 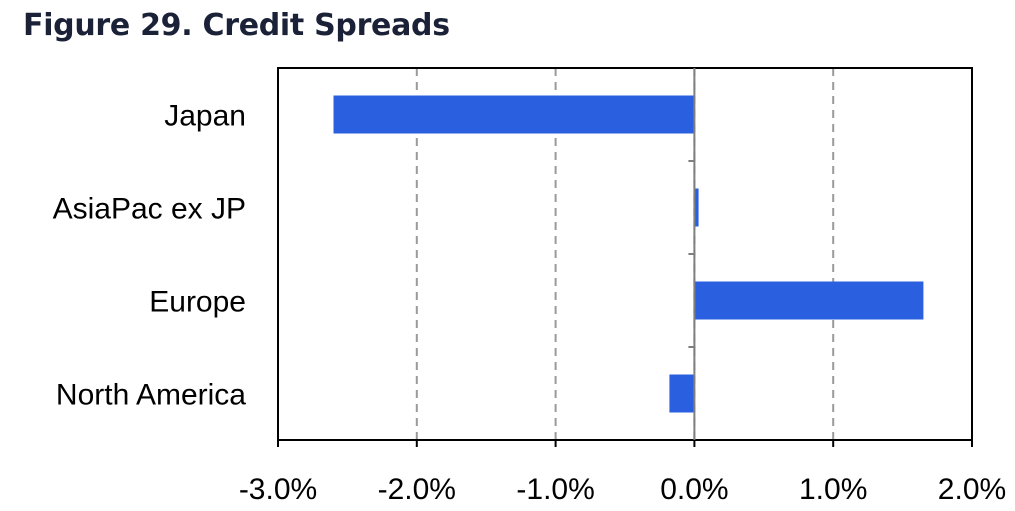 I want to click on x-tick-label: -2.0%, so click(x=417, y=489).